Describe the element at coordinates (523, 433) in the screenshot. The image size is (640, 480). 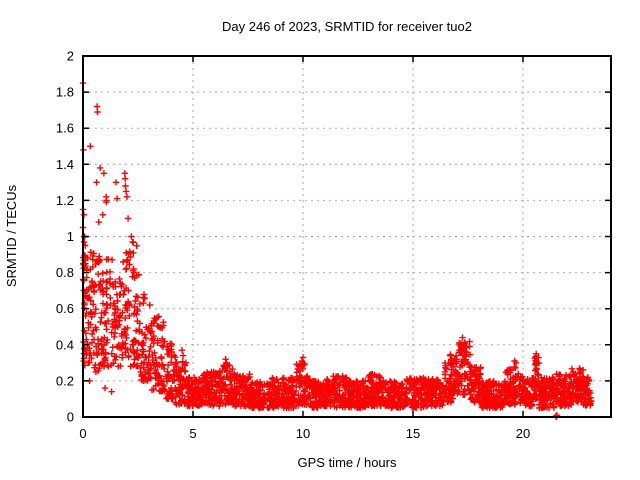
I see `x-tick-label: 20` at that location.